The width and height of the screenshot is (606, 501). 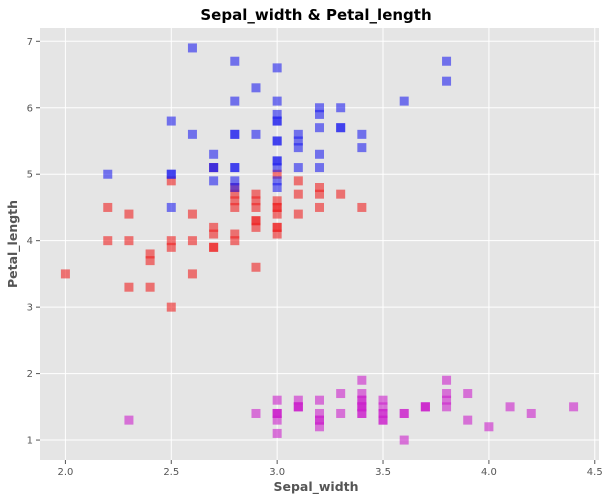 I want to click on y-tick-label: 5, so click(x=30, y=175).